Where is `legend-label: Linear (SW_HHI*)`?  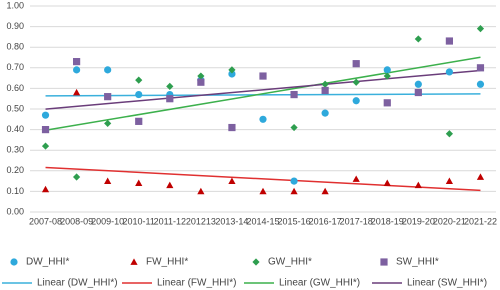
legend-label: Linear (SW_HHI*) is located at coordinates (447, 283).